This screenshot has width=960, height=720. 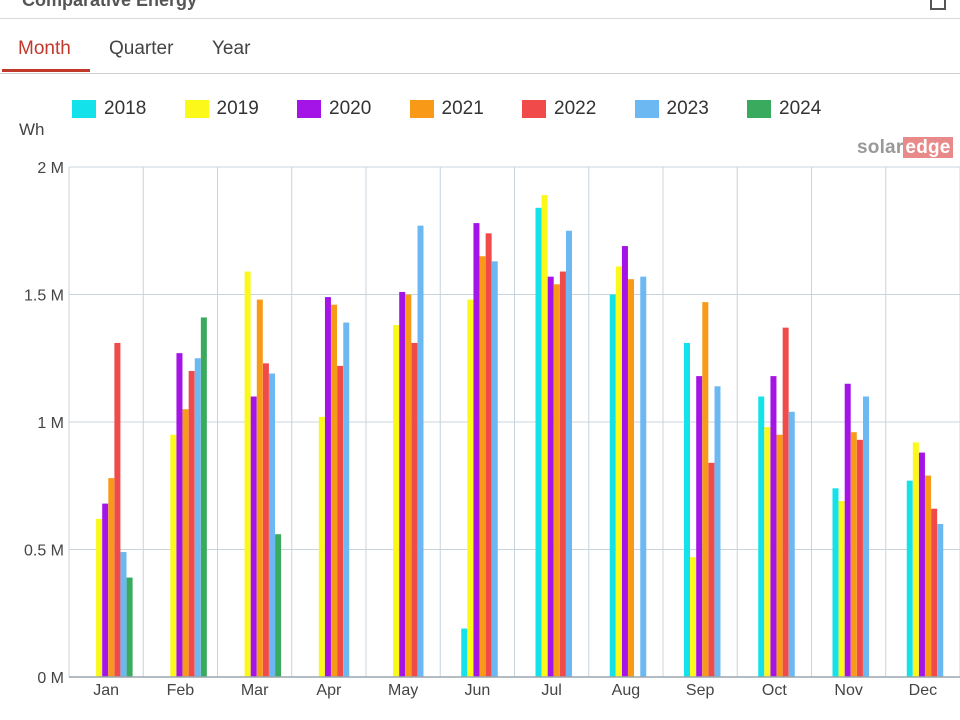 What do you see at coordinates (693, 617) in the screenshot?
I see `bar-sep-2019` at bounding box center [693, 617].